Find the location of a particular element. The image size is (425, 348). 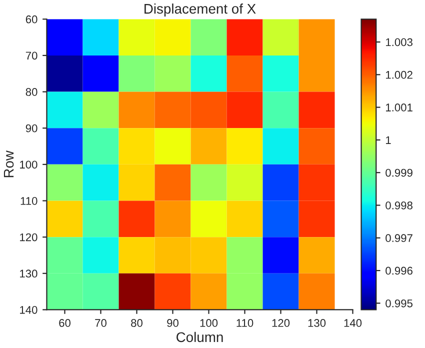

x-tick-label: 60 is located at coordinates (64, 323).